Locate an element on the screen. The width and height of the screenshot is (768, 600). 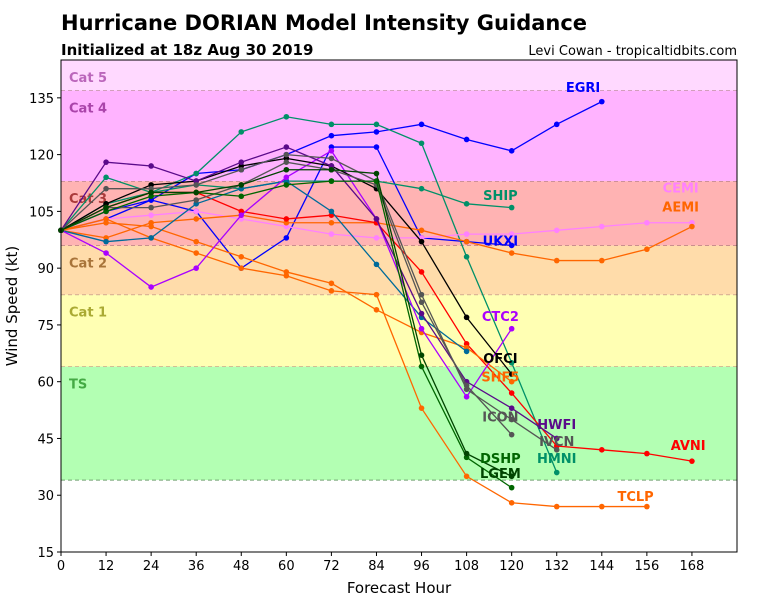
y-tick-label: 75 is located at coordinates (45, 326).